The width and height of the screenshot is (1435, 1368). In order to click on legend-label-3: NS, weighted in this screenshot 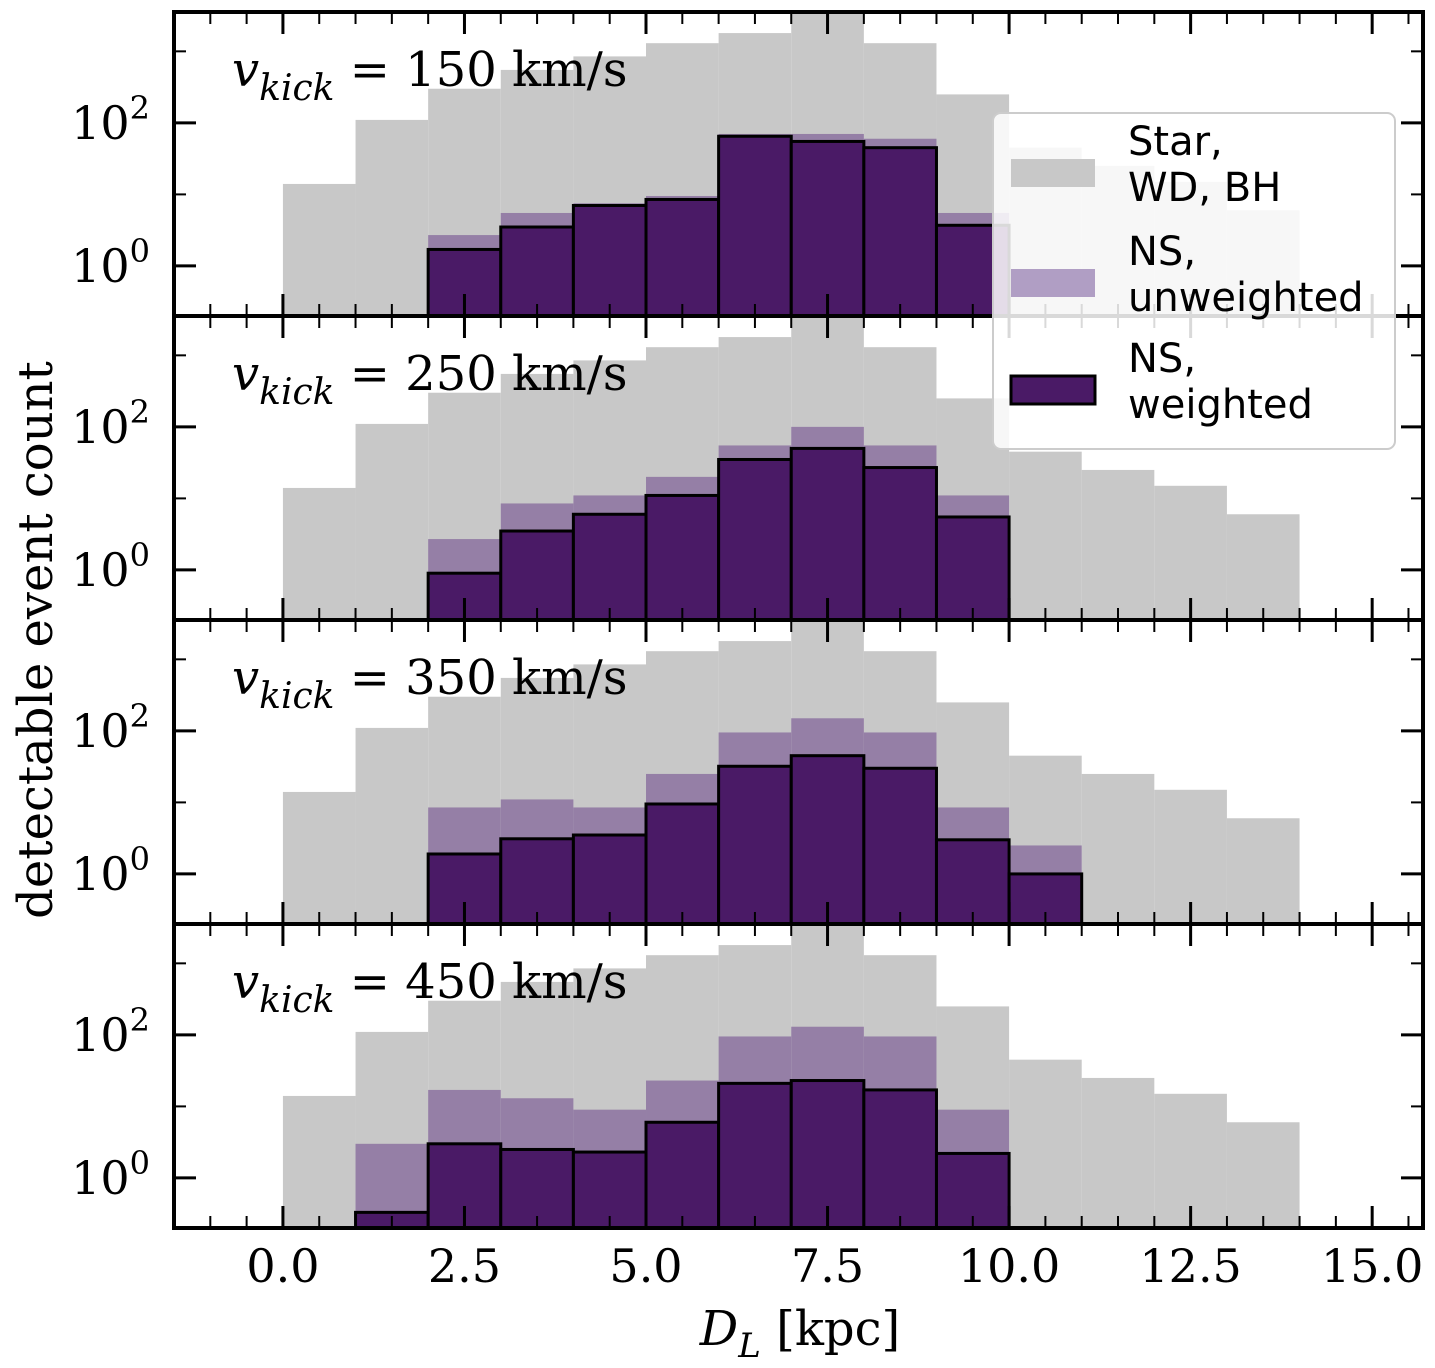, I will do `click(1220, 382)`.